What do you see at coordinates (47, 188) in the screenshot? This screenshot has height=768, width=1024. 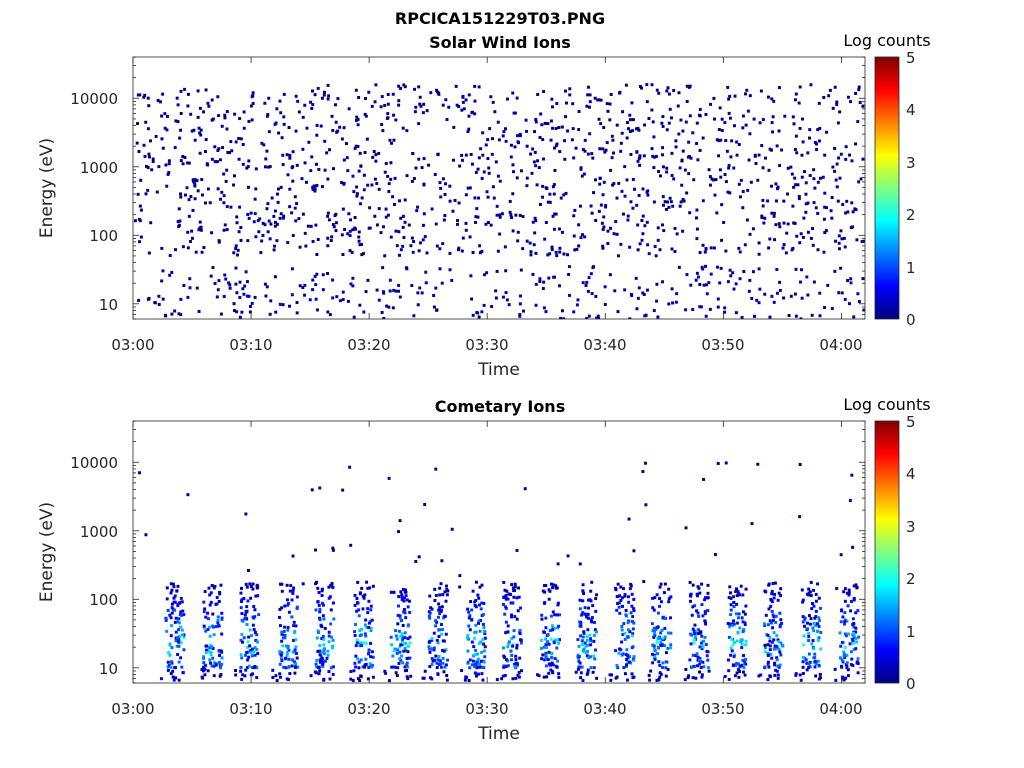 I see `y-axis-label: Energy (eV)` at bounding box center [47, 188].